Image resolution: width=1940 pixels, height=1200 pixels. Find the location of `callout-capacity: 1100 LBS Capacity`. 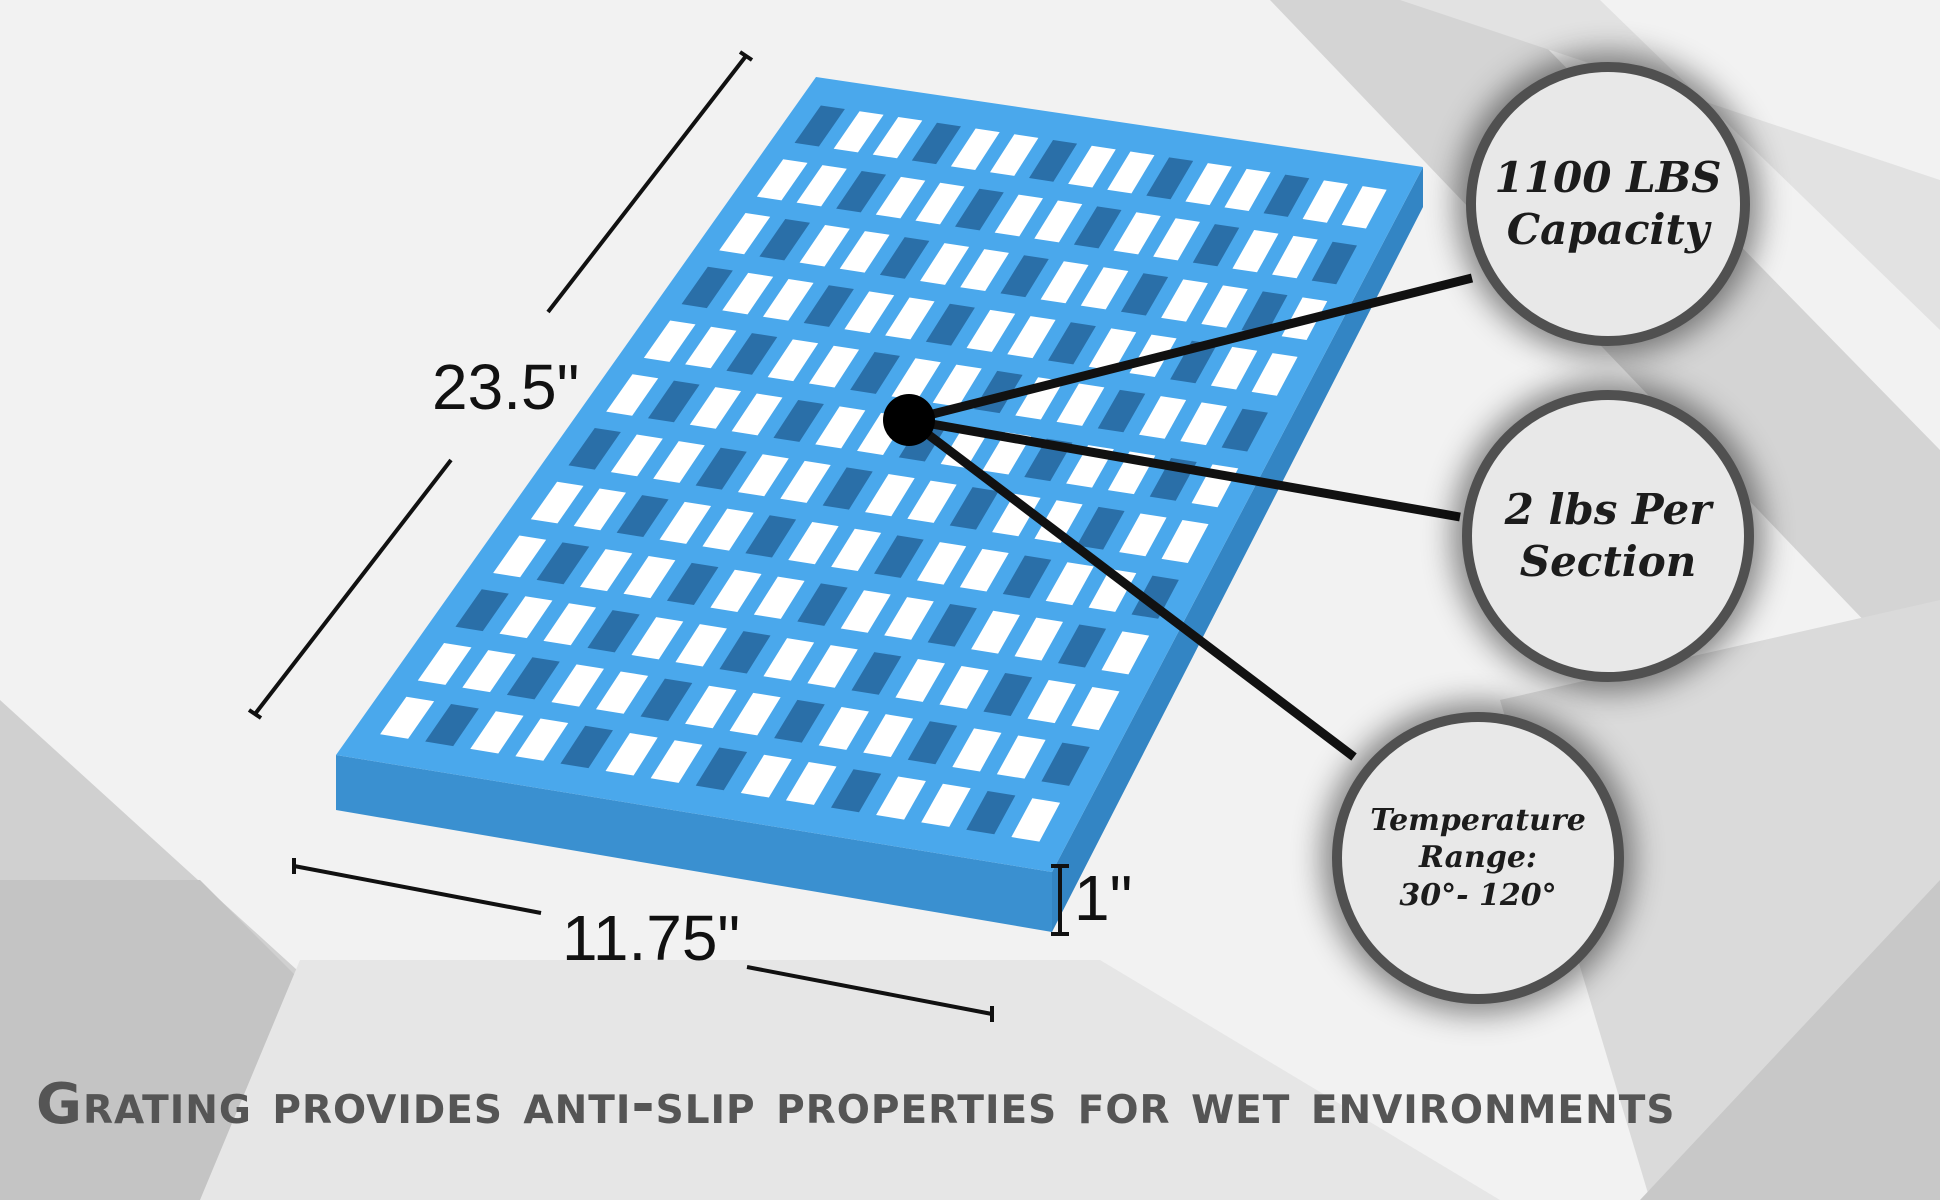

callout-capacity: 1100 LBS Capacity is located at coordinates (1608, 204).